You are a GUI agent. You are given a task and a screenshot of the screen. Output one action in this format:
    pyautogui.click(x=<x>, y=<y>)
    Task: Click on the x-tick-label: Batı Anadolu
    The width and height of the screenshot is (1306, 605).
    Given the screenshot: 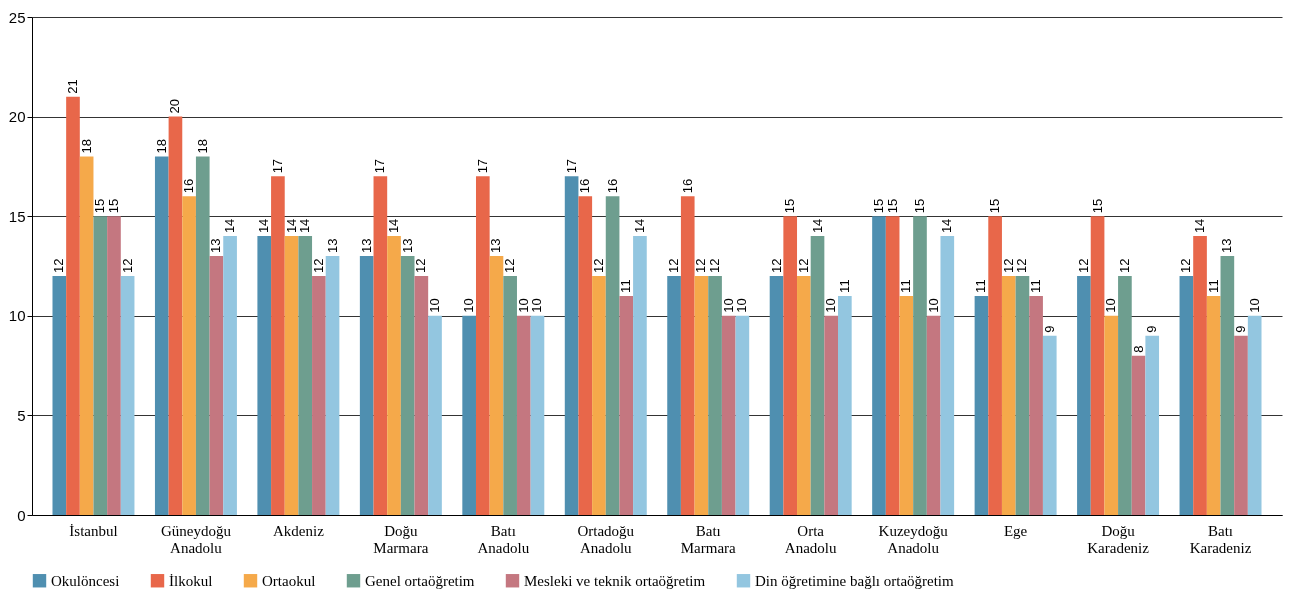 What is the action you would take?
    pyautogui.click(x=503, y=539)
    